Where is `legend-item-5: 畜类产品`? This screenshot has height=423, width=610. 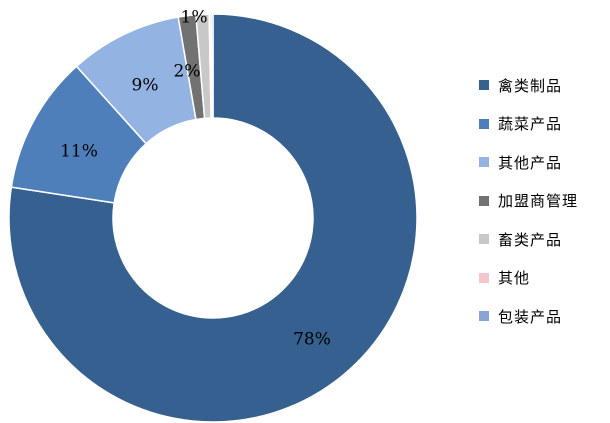 legend-item-5: 畜类产品 is located at coordinates (544, 239).